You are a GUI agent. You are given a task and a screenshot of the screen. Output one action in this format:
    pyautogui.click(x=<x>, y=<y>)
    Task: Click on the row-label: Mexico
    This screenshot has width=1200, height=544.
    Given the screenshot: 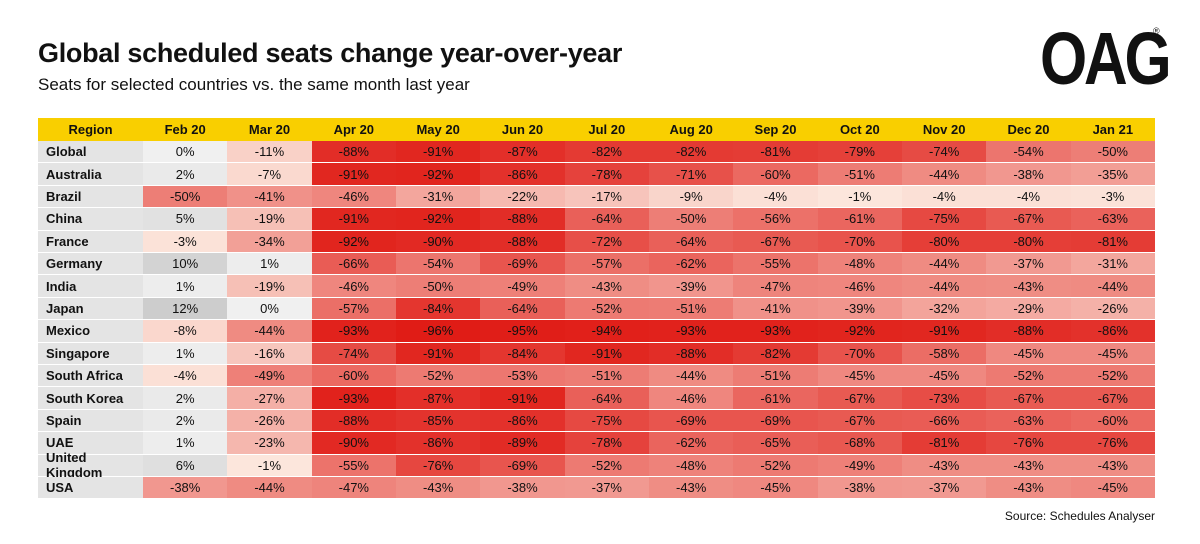 What is the action you would take?
    pyautogui.click(x=90, y=331)
    